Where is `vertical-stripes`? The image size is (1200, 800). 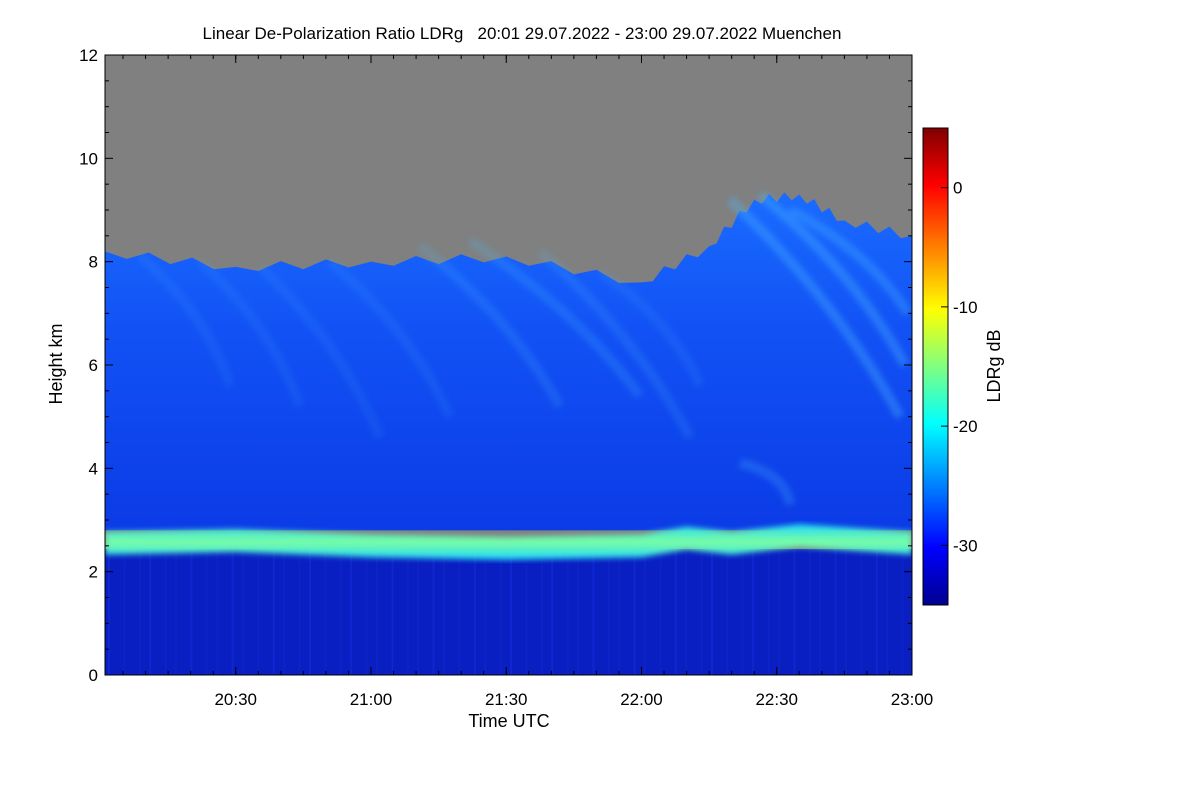 vertical-stripes is located at coordinates (506, 612).